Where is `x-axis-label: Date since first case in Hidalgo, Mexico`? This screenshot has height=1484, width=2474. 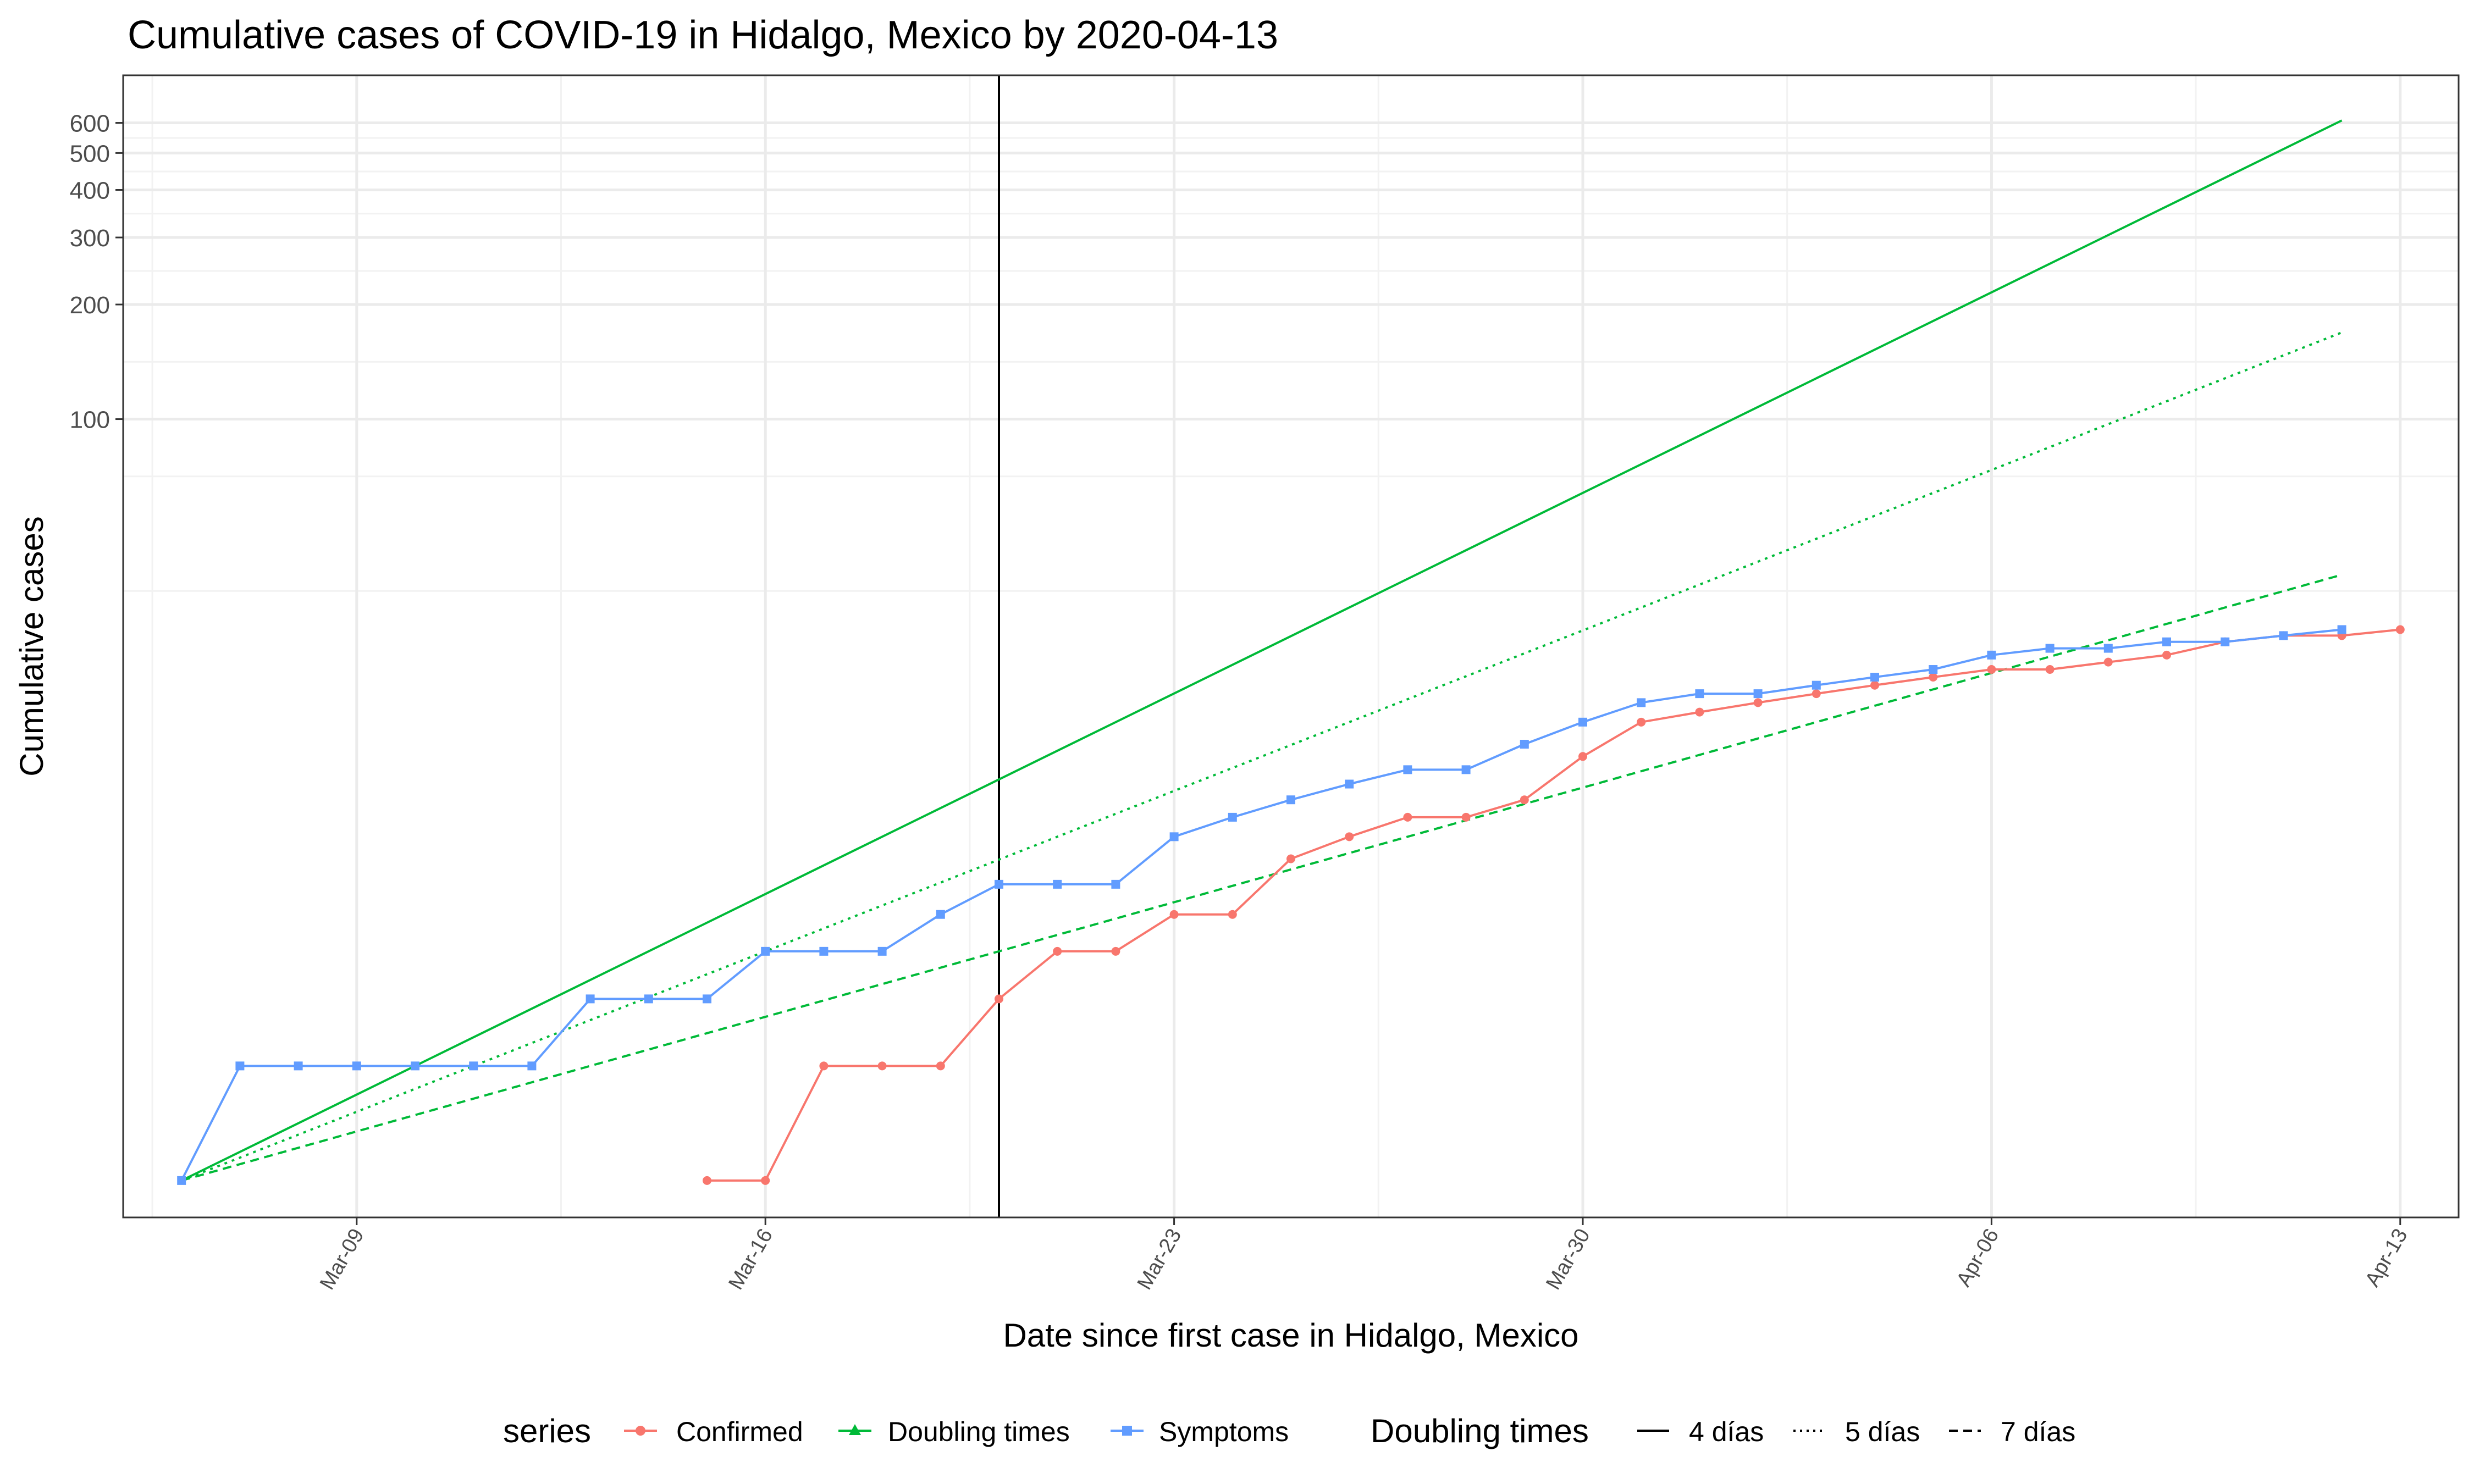
x-axis-label: Date since first case in Hidalgo, Mexico is located at coordinates (1291, 1335).